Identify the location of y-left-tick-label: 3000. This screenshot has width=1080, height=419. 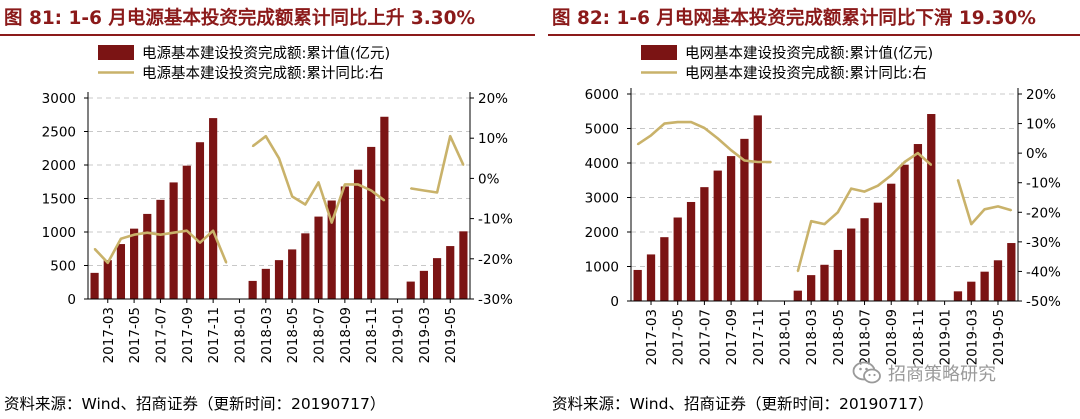
(602, 199).